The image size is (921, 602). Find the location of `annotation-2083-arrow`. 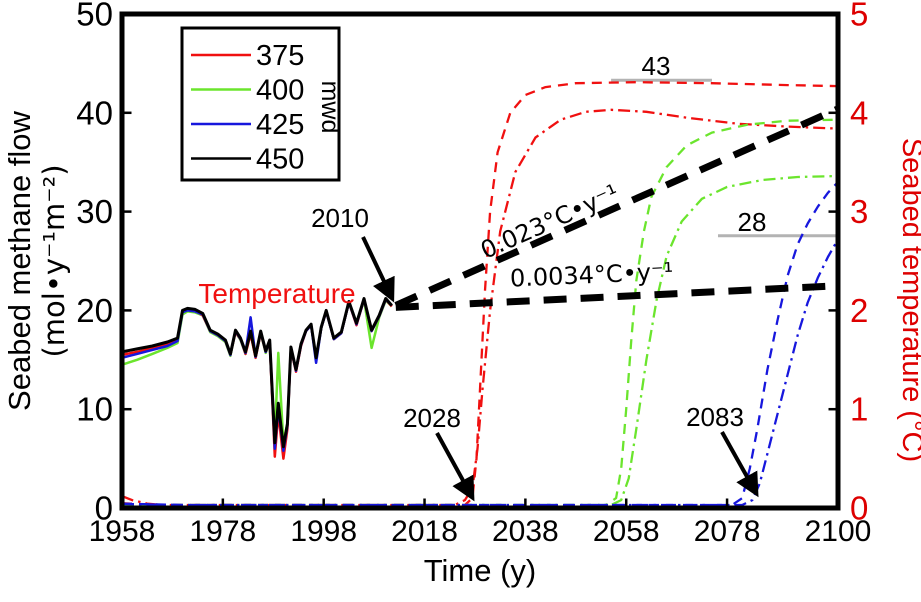

annotation-2083-arrow is located at coordinates (739, 464).